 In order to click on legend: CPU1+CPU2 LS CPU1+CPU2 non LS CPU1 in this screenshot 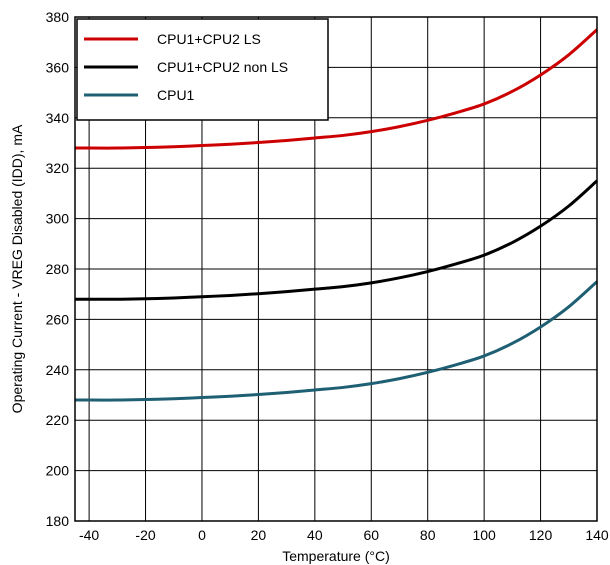, I will do `click(202, 69)`.